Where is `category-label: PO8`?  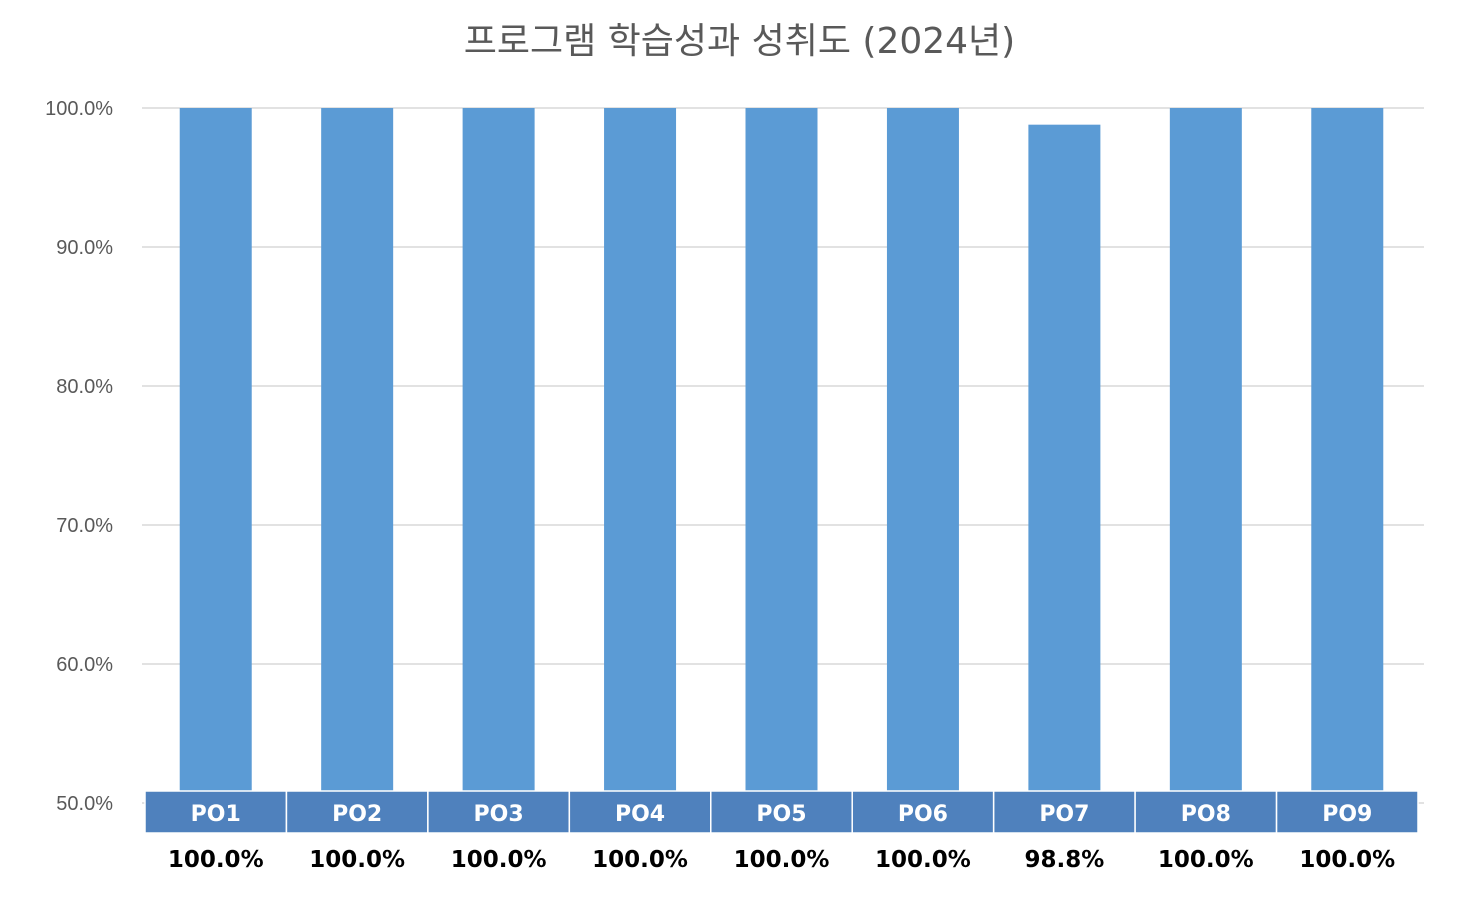 category-label: PO8 is located at coordinates (1206, 814).